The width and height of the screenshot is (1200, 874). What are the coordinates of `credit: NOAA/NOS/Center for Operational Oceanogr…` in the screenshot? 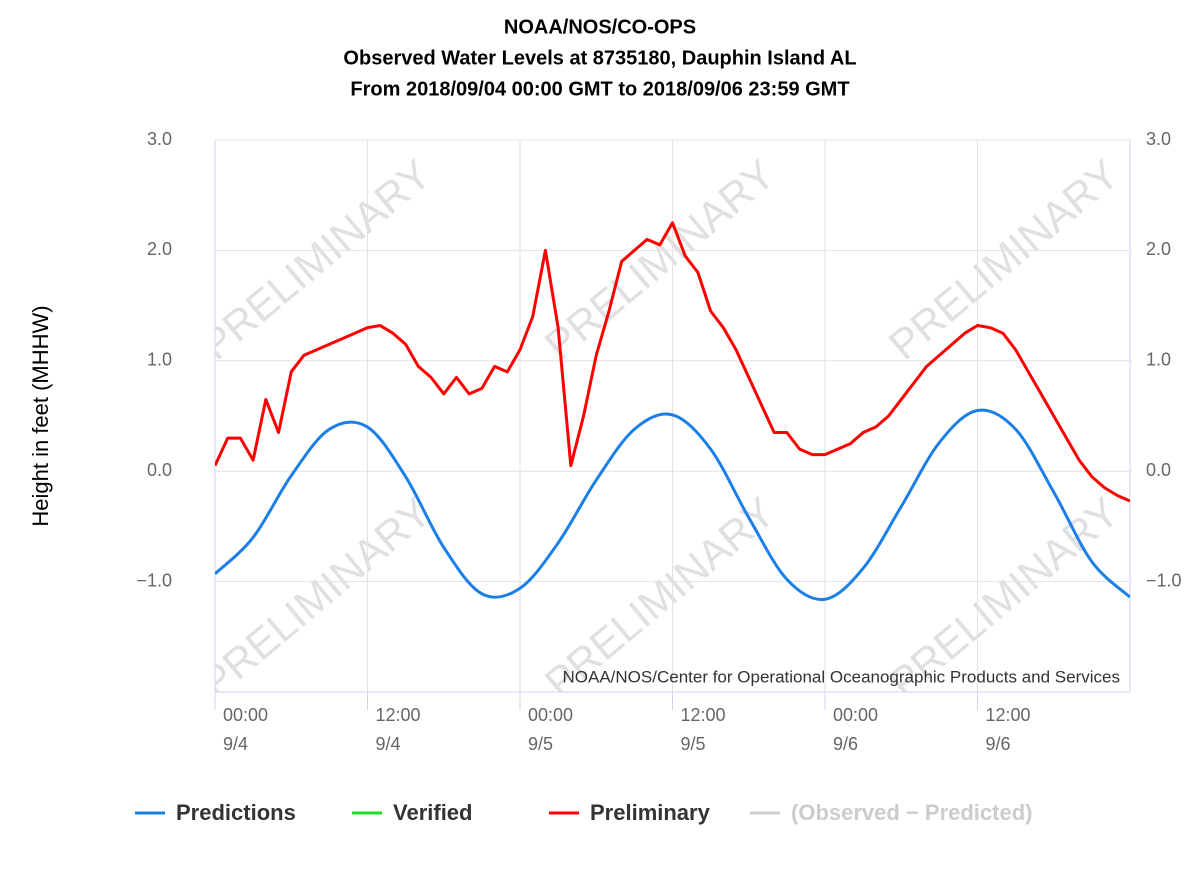 It's located at (842, 676).